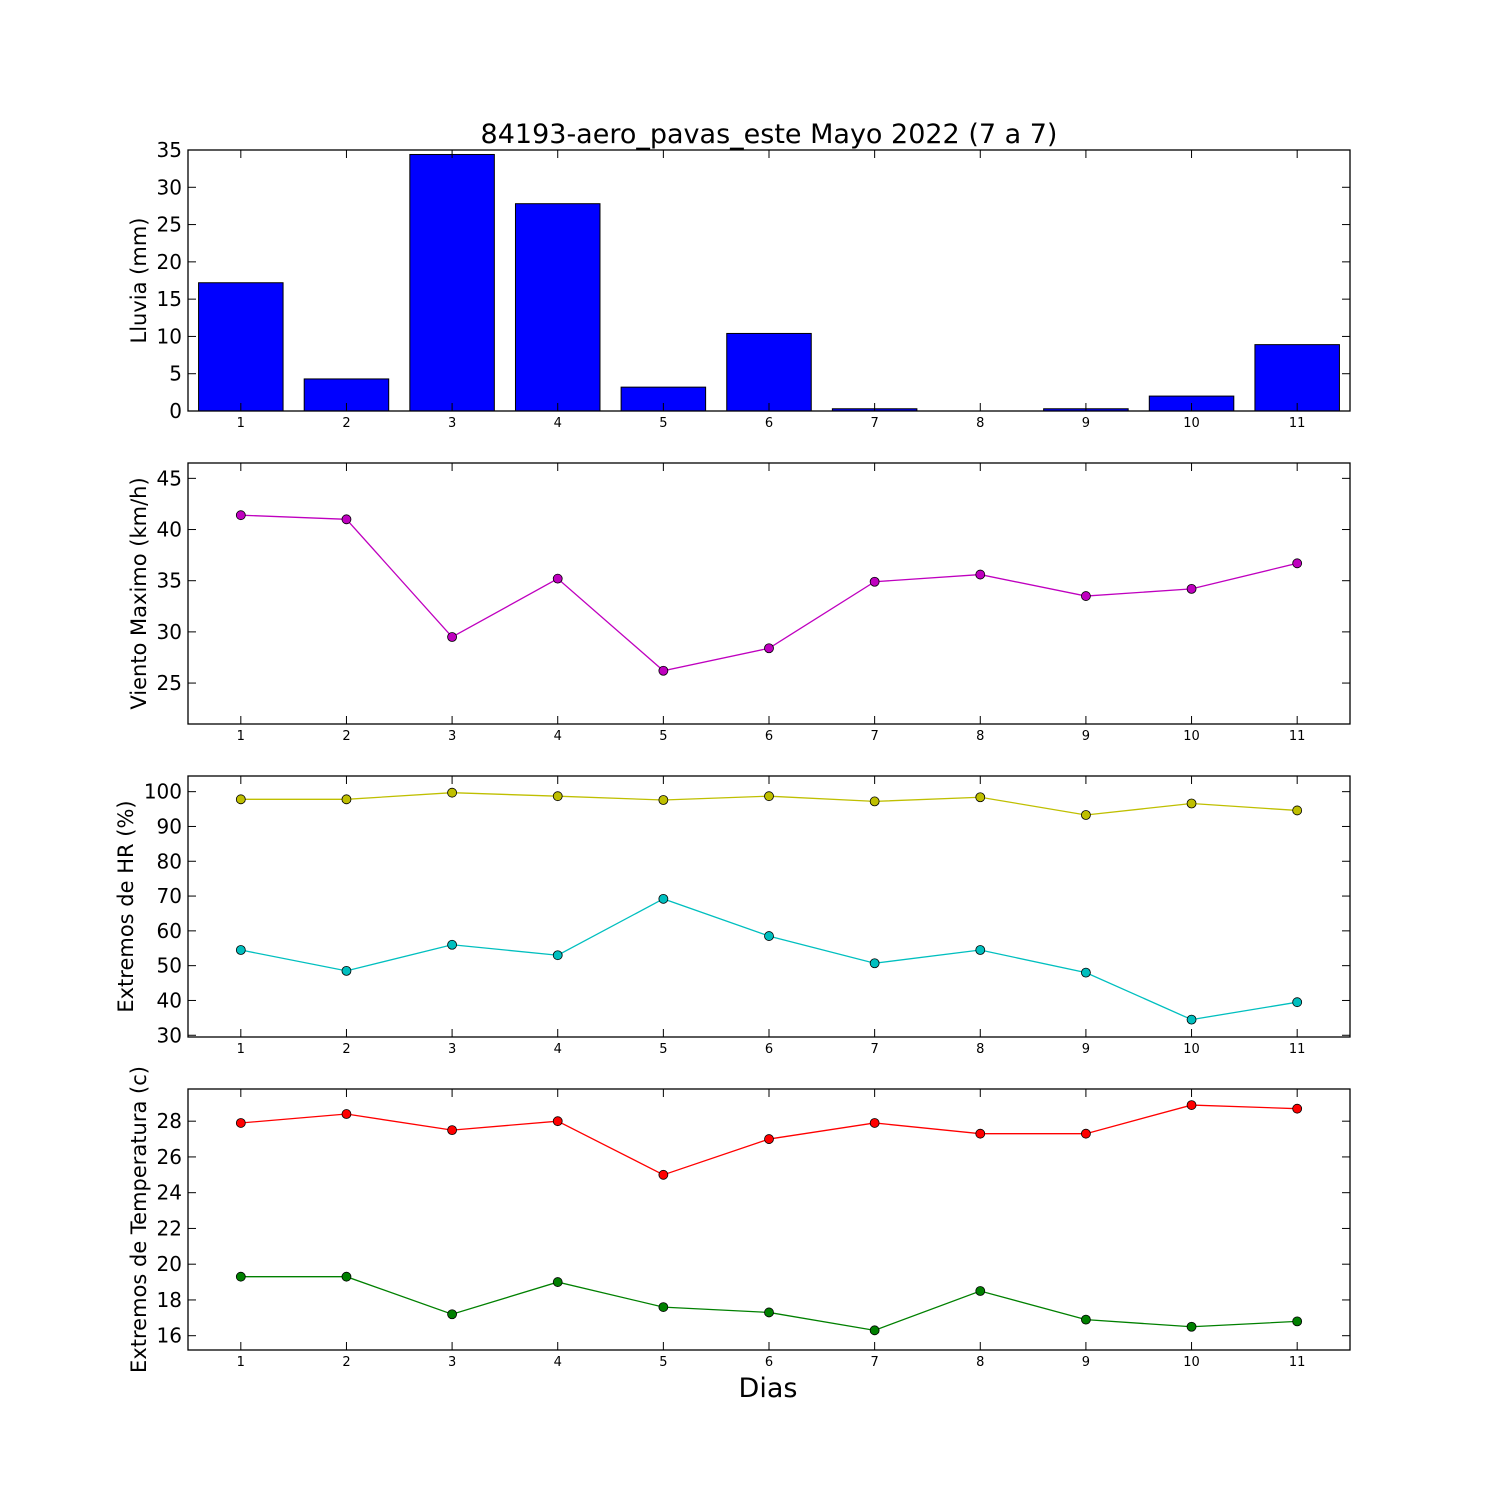 This screenshot has width=1500, height=1500. I want to click on y-tick-label: 25, so click(169, 225).